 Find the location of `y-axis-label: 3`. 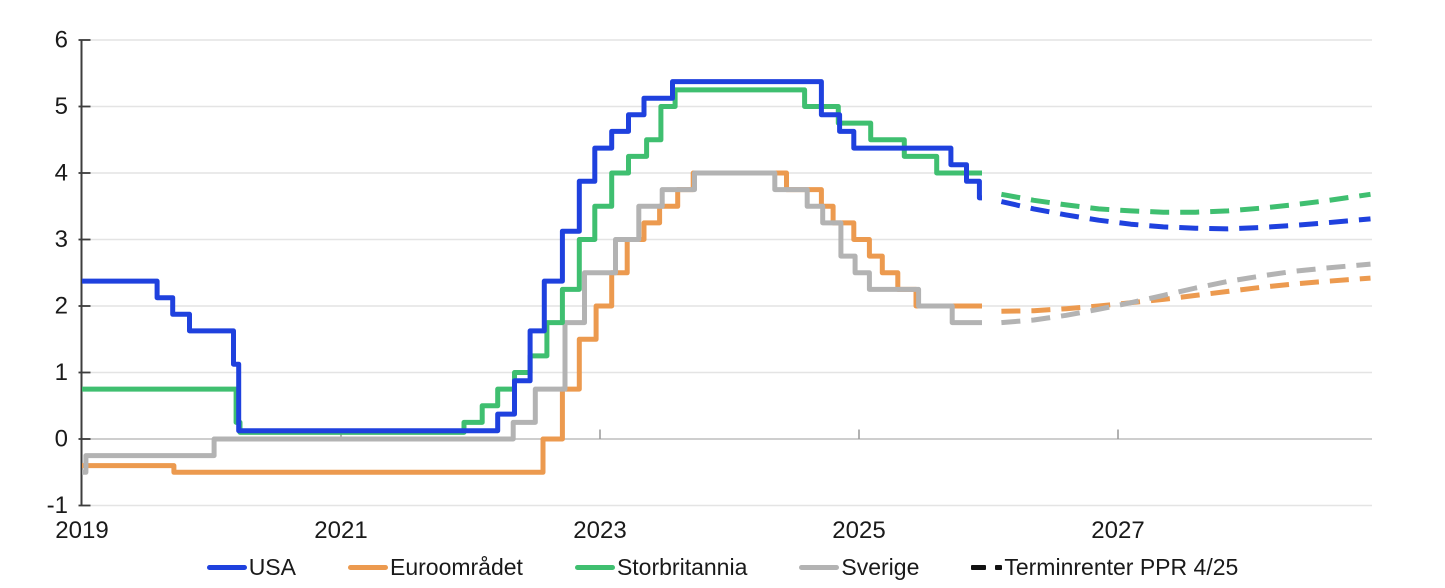

y-axis-label: 3 is located at coordinates (61, 239).